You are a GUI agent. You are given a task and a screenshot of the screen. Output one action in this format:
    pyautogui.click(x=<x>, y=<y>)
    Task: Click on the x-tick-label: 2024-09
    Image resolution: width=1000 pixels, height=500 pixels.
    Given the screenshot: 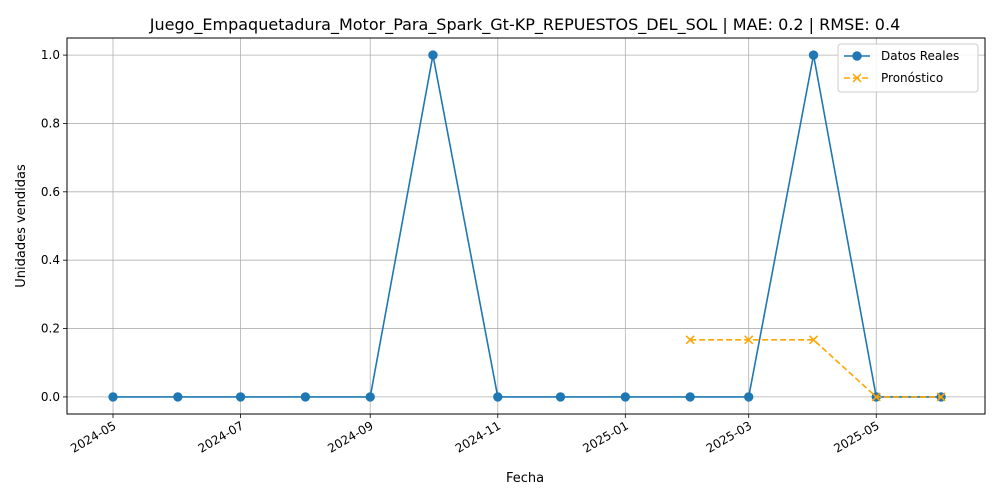 What is the action you would take?
    pyautogui.click(x=350, y=436)
    